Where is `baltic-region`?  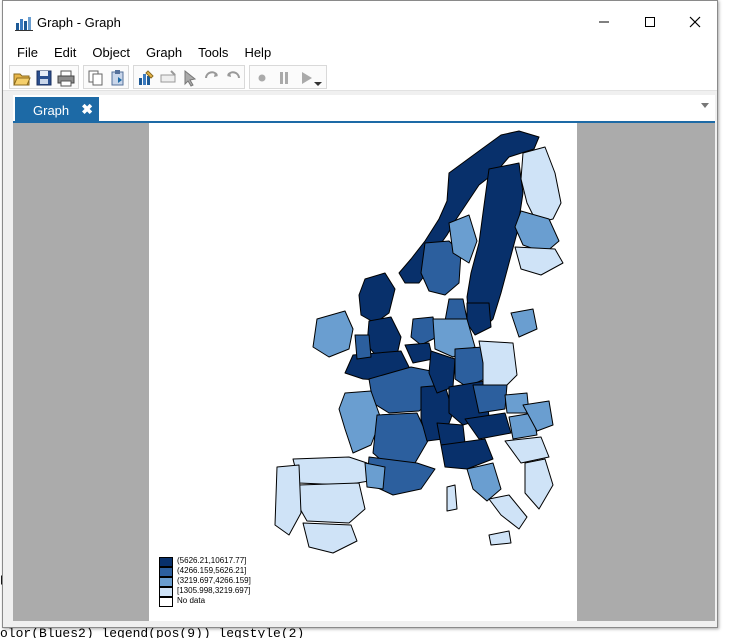
baltic-region is located at coordinates (524, 323).